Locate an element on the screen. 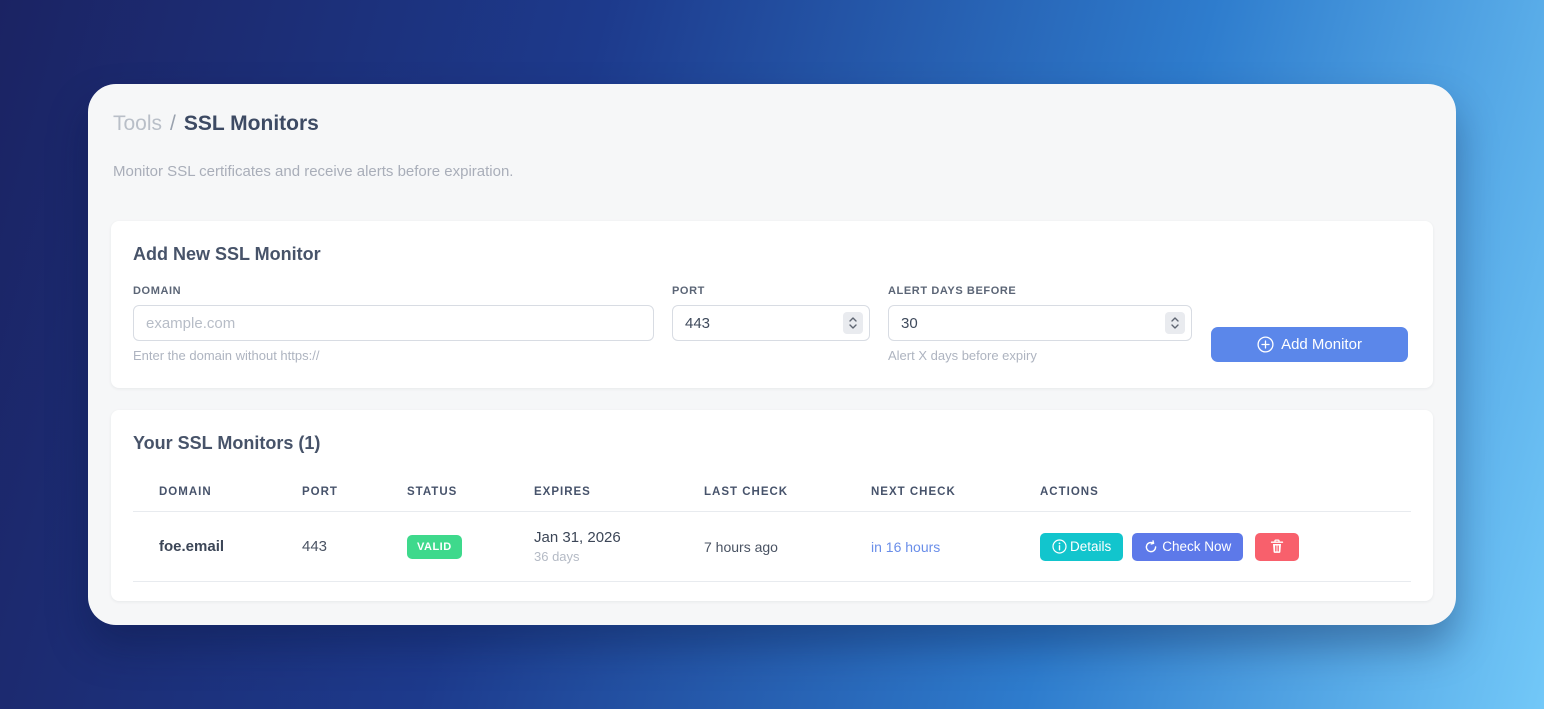 This screenshot has width=1544, height=709. details-button-label: Details is located at coordinates (1091, 546).